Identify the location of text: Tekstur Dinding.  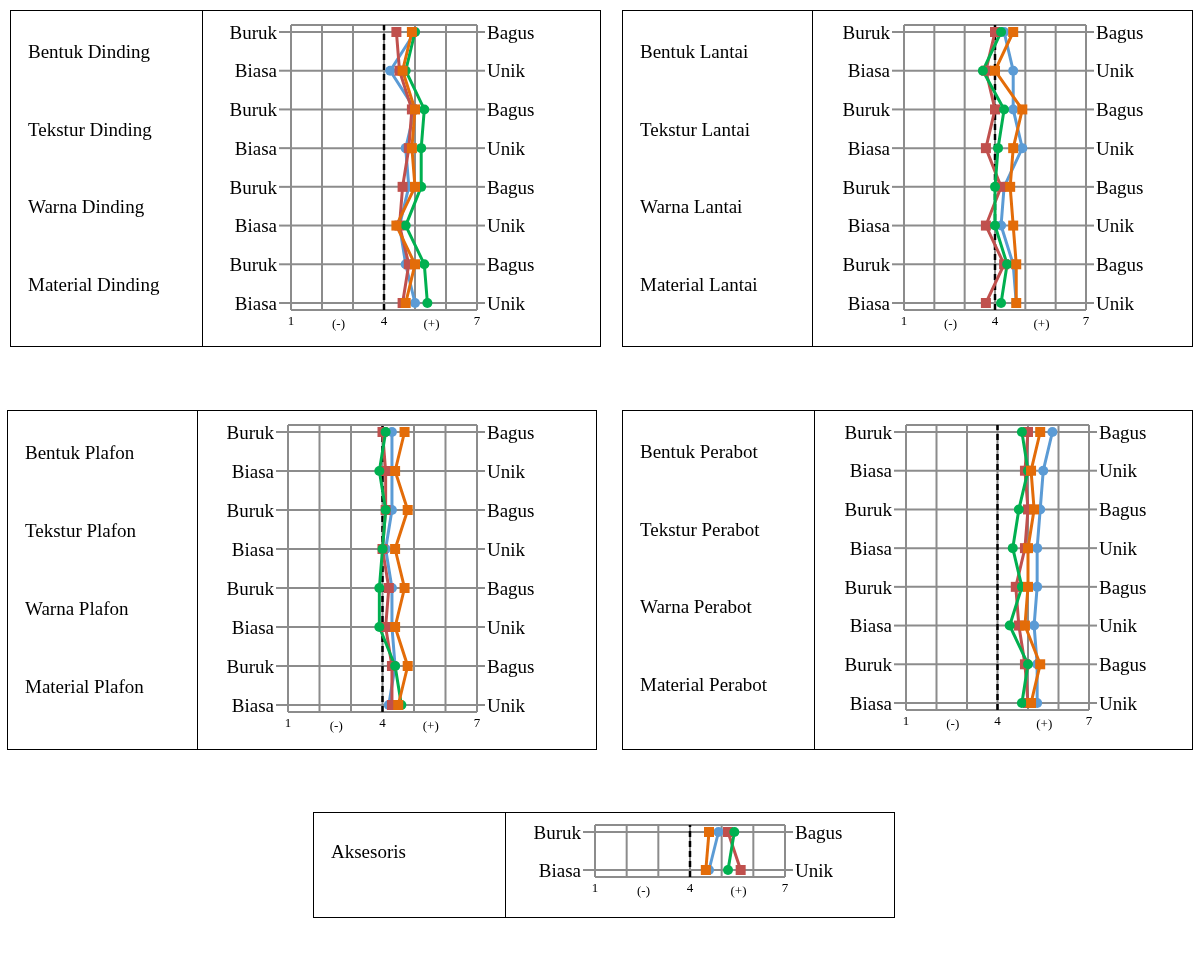
(90, 129).